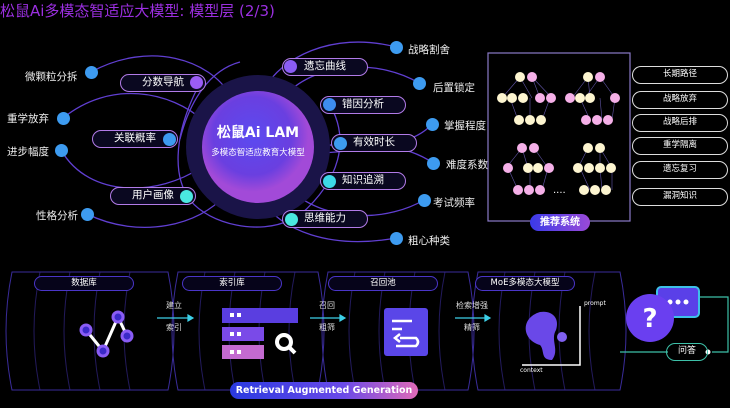 The height and width of the screenshot is (408, 730). I want to click on qa-button: 问答, so click(687, 352).